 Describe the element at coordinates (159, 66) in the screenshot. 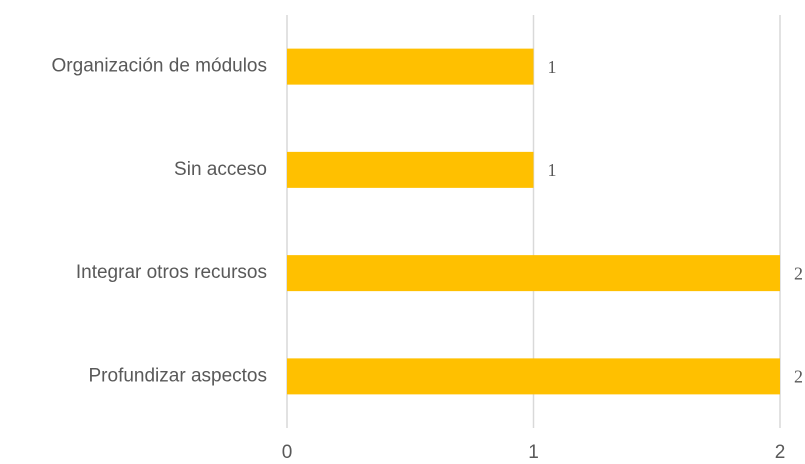

I see `y-tick-label: Organización de módulos` at that location.